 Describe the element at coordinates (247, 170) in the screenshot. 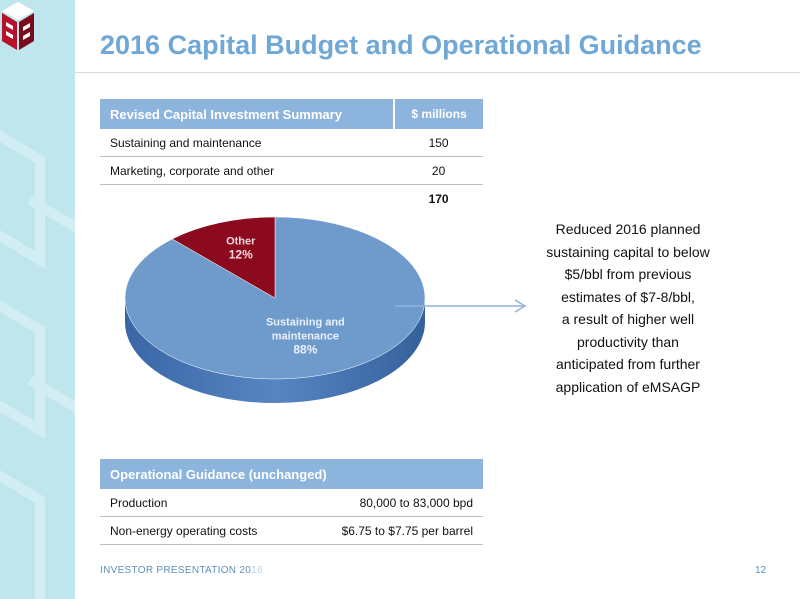

I see `row-label: Marketing, corporate and other` at that location.